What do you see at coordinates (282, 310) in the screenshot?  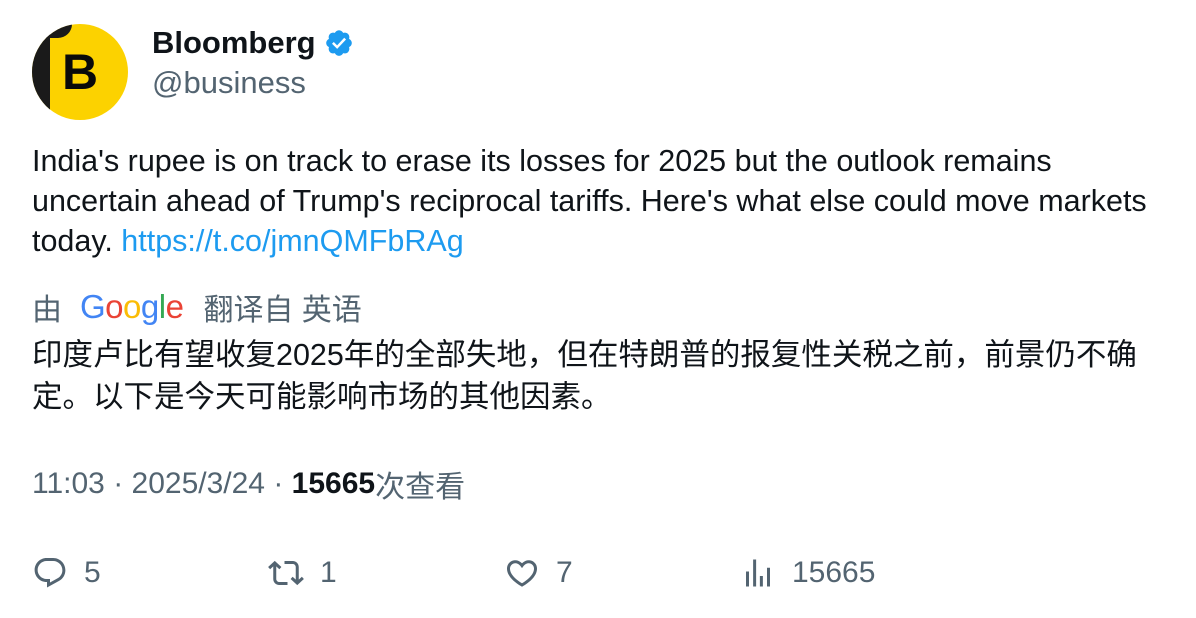 I see `translation-suffix: 翻译自 英语` at bounding box center [282, 310].